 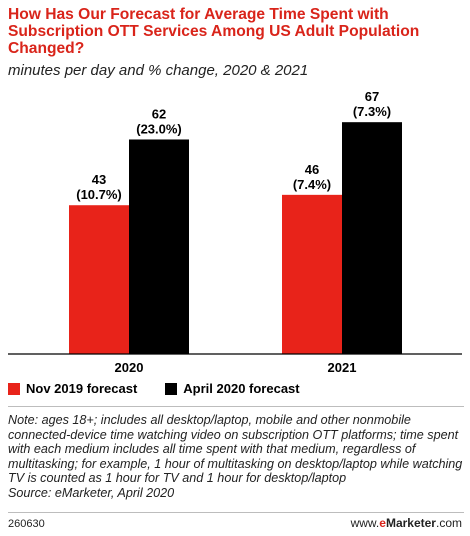 I want to click on legend: Nov 2019 forecast April 2020 forecast, so click(x=168, y=388).